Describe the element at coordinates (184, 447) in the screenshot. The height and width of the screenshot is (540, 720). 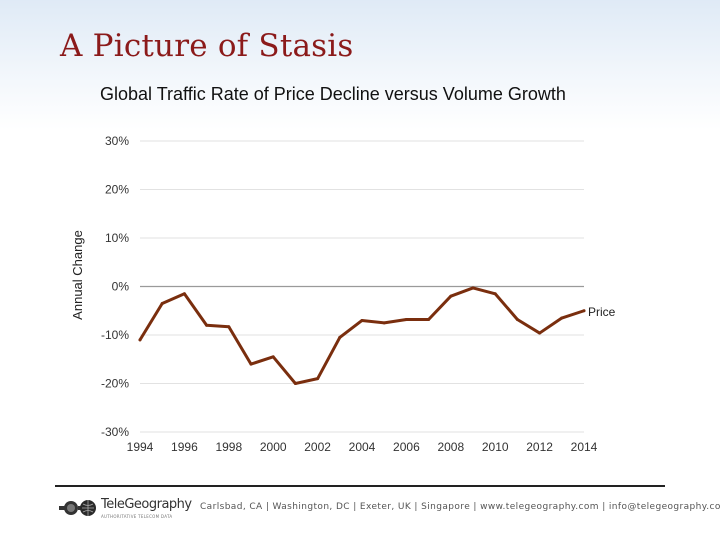
I see `x-tick-label: 1996` at that location.